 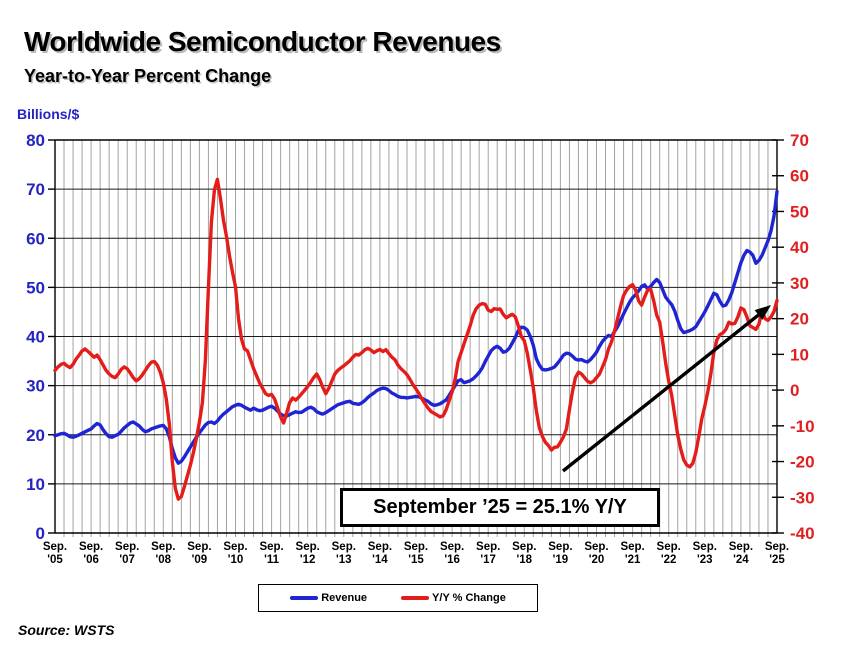 What do you see at coordinates (415, 598) in the screenshot?
I see `yoy-line-swatch-icon` at bounding box center [415, 598].